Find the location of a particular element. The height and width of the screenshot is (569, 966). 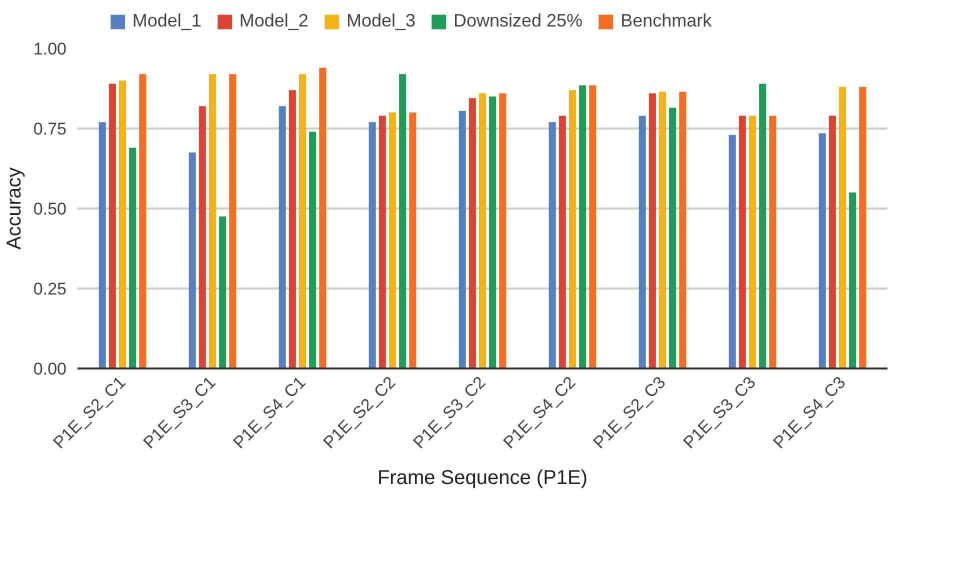

legend-label: Model_2 is located at coordinates (273, 21).